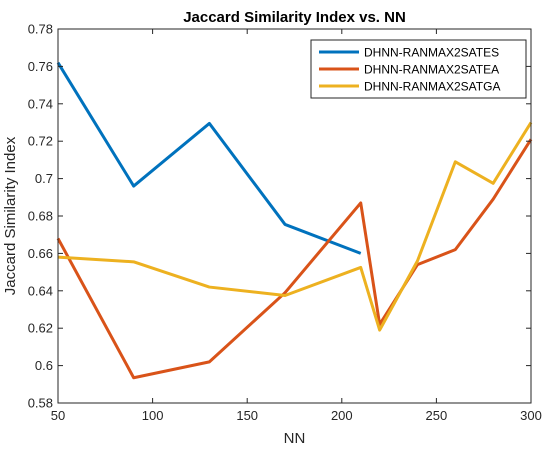  I want to click on x-tick-label: 300, so click(531, 415).